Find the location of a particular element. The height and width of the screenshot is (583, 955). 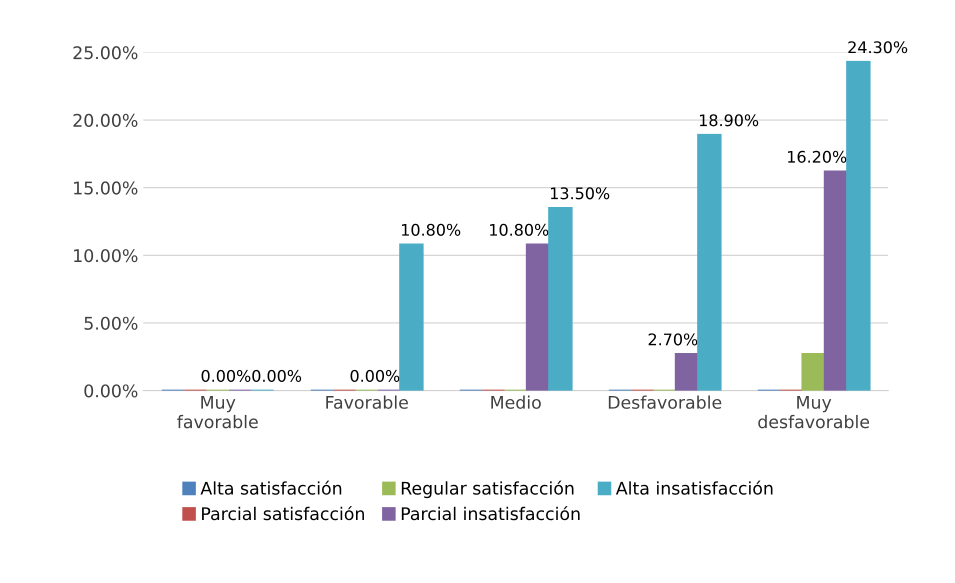

data-label: 13.50% is located at coordinates (580, 193).